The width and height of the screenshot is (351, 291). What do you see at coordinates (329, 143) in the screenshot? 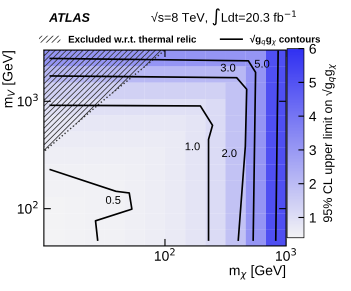
I see `color-bar-title: 95% CL upper limit on √g$_{q}$g$_{χ}$` at bounding box center [329, 143].